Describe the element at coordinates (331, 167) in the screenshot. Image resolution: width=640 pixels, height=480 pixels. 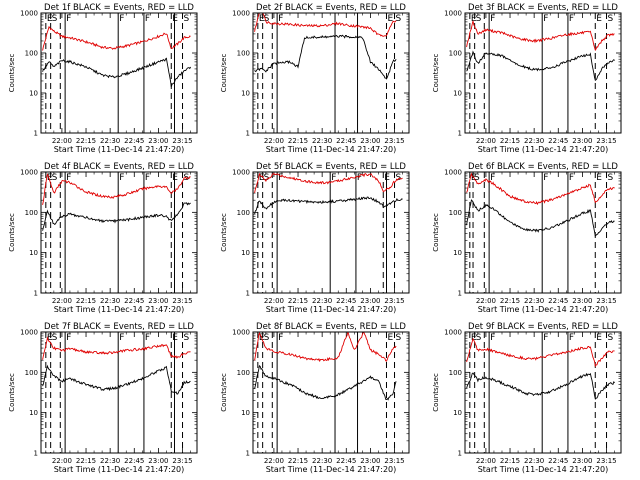
I see `panel-title: Det 5f BLACK = Events, RED = LLD` at that location.